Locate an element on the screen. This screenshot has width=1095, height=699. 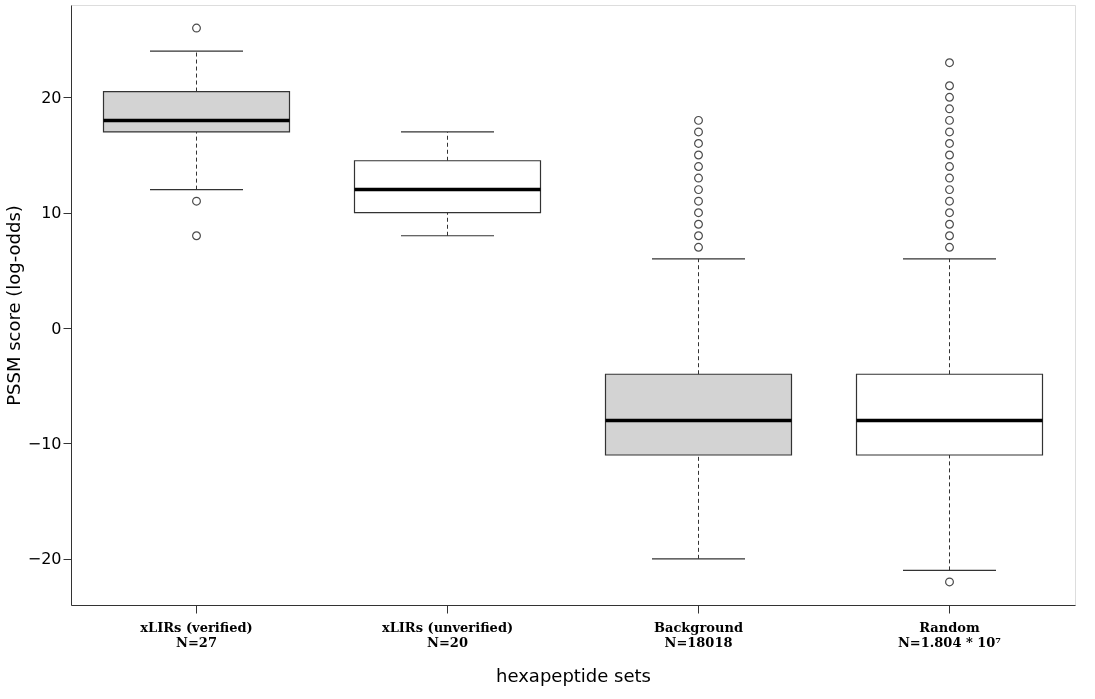
x-tick-label: xLIRs (unverified) N=20 is located at coordinates (447, 634).